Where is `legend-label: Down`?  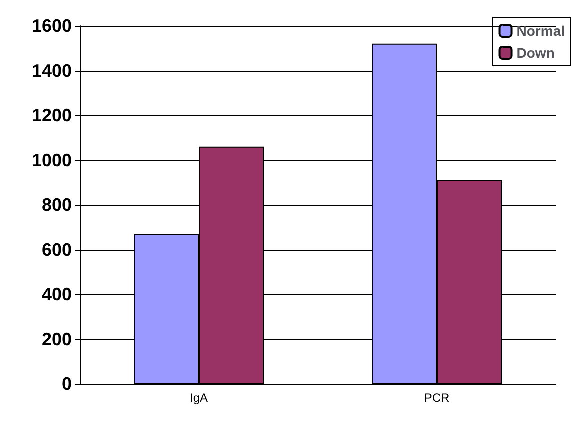
legend-label: Down is located at coordinates (535, 53).